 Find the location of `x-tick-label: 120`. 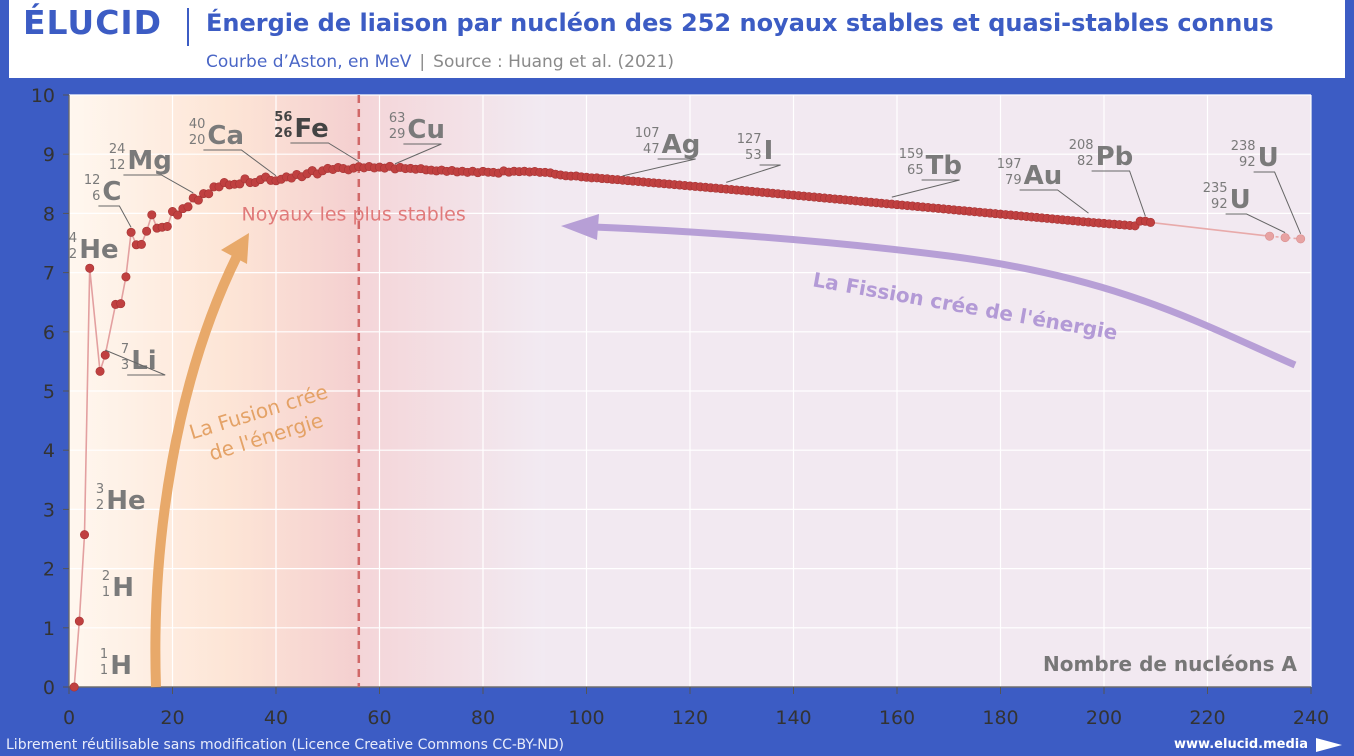

x-tick-label: 120 is located at coordinates (690, 718).